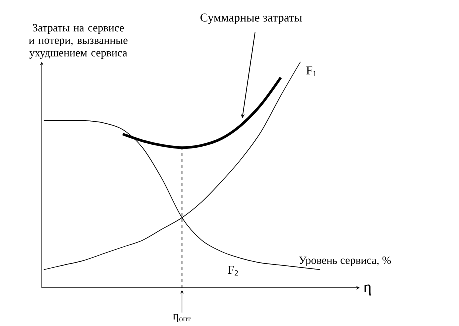 This screenshot has width=459, height=326. I want to click on series-label: F$_{1}$, so click(311, 71).